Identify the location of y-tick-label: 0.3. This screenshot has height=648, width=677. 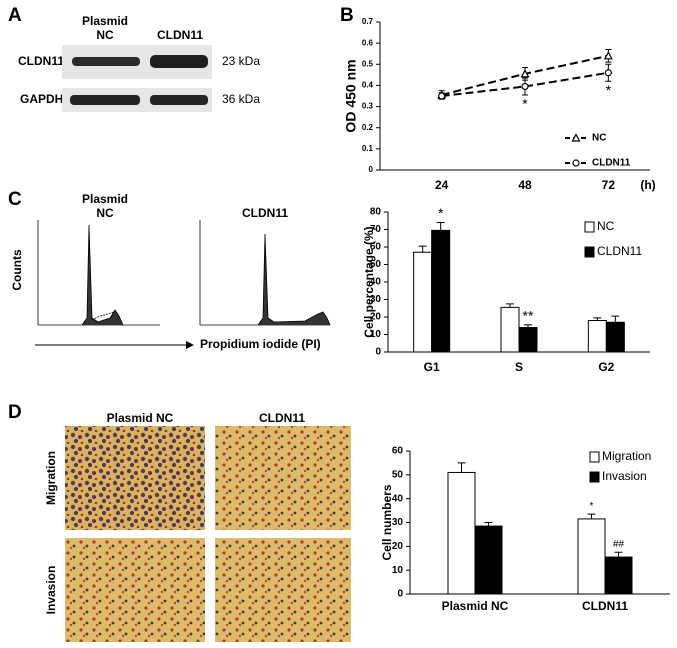
(368, 106).